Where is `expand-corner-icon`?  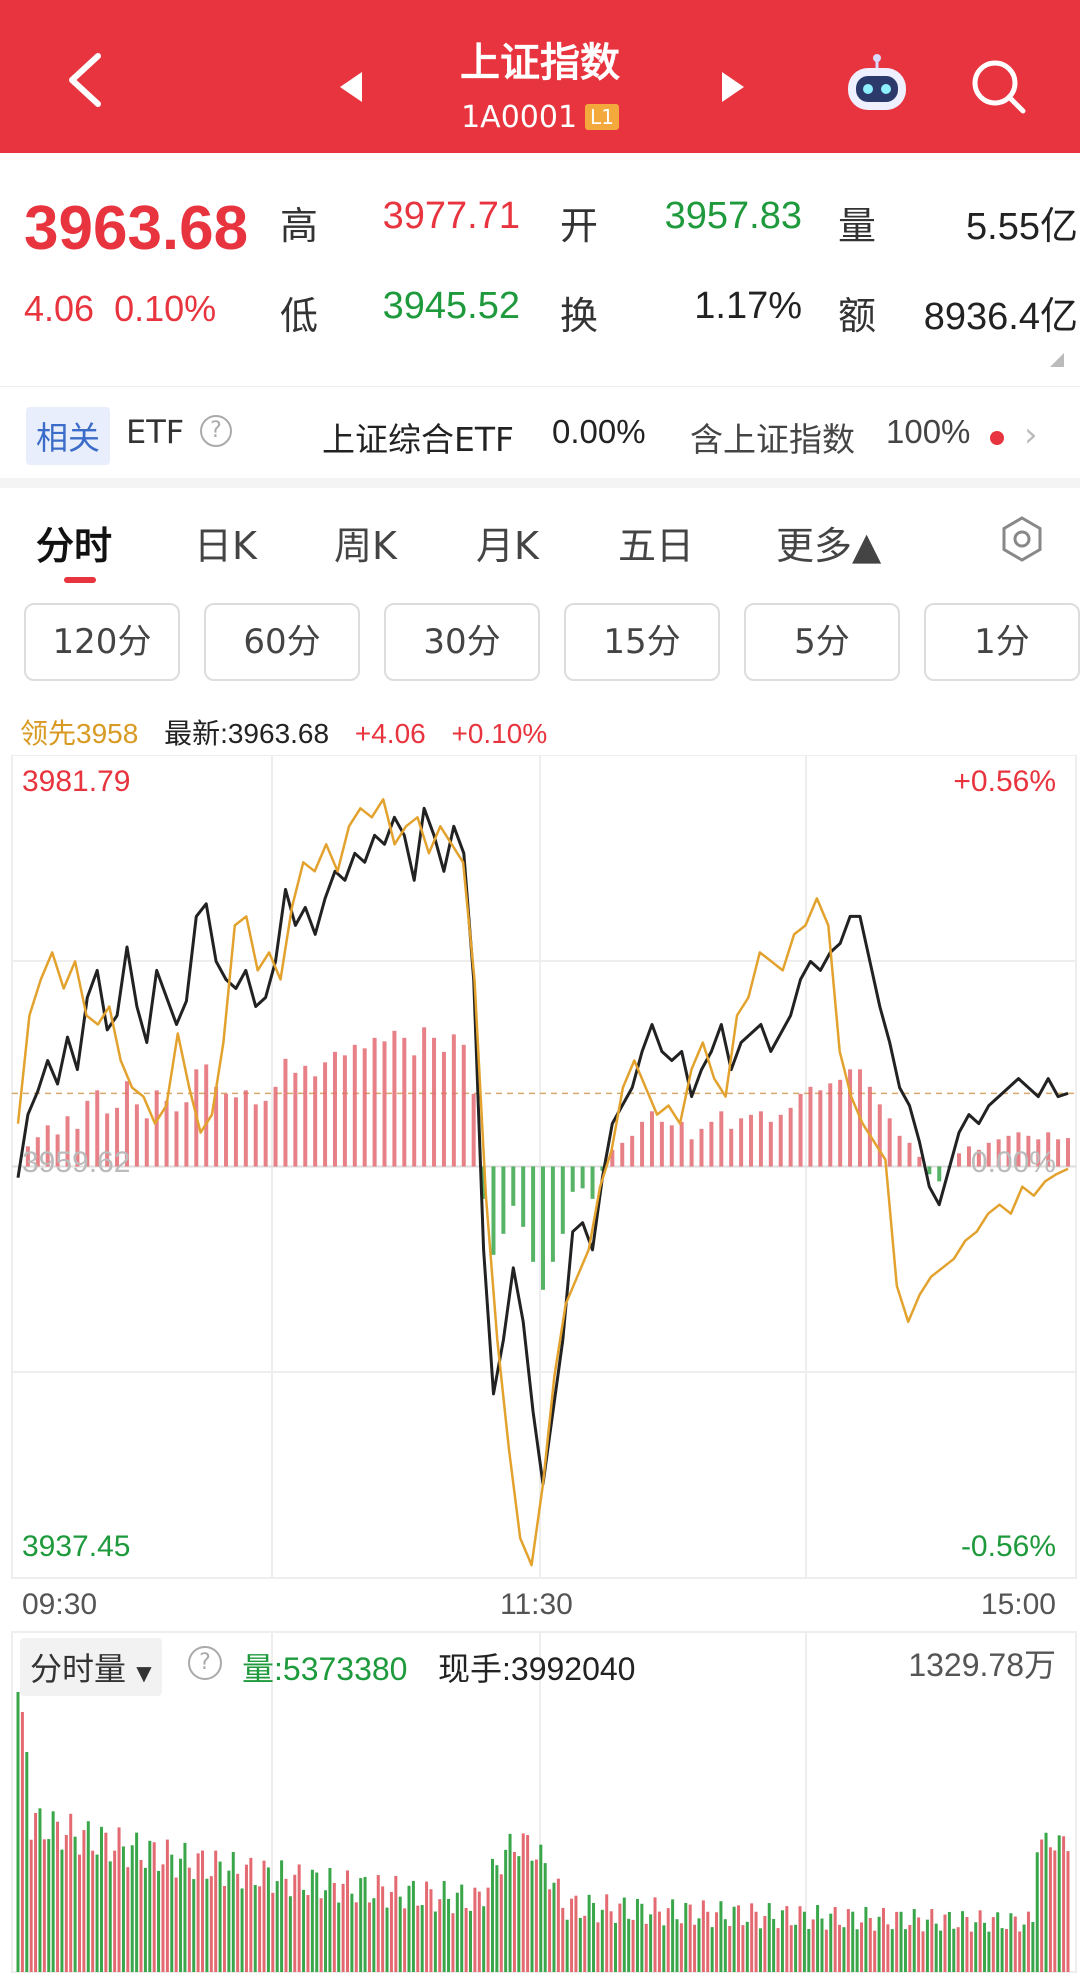 expand-corner-icon is located at coordinates (1057, 360).